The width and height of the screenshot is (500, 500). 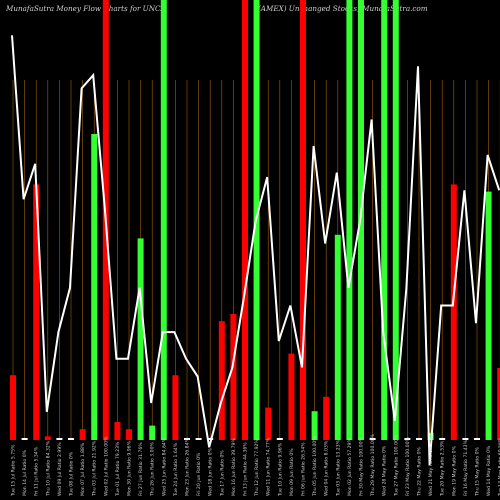 What do you see at coordinates (72, 474) in the screenshot?
I see `x-tick-label: Tue 08 Jul Ratio 0%` at bounding box center [72, 474].